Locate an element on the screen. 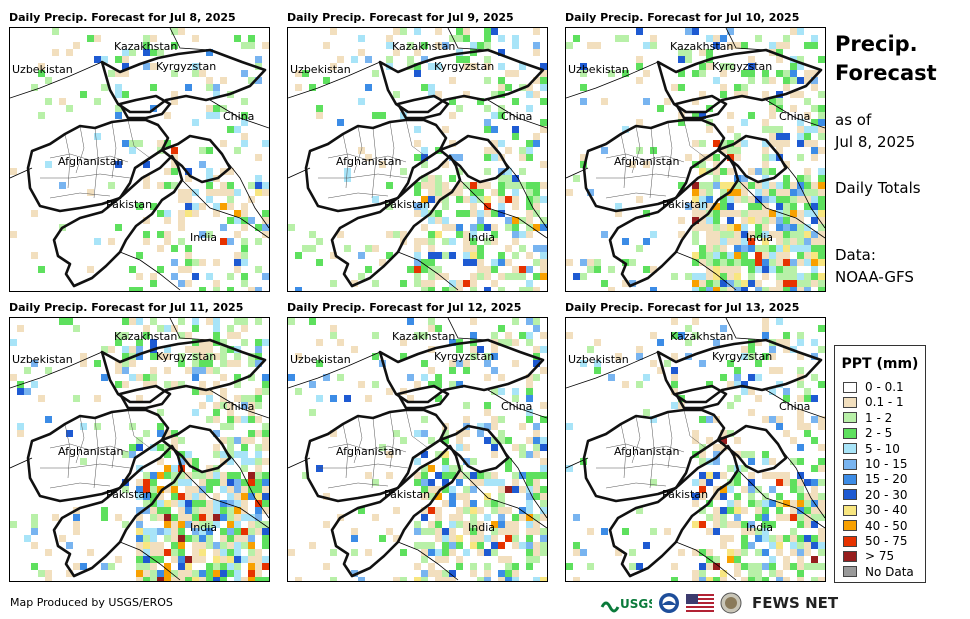 The image size is (970, 619). legend-swatch is located at coordinates (850, 556).